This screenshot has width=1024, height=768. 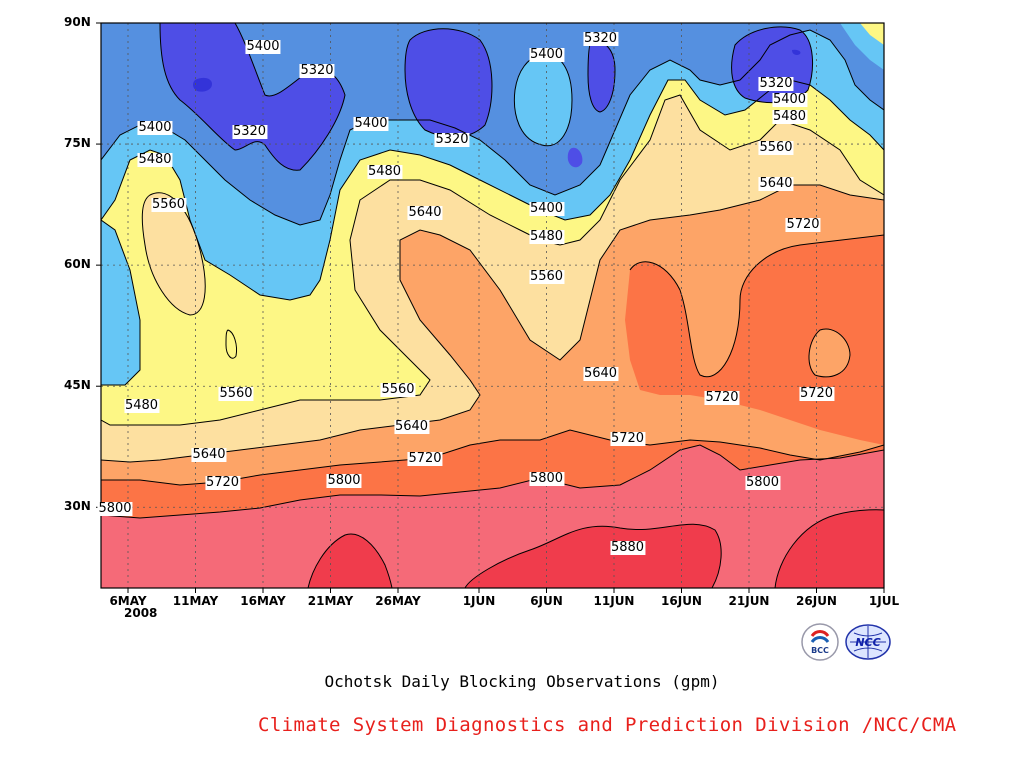 I want to click on svg-text: NCC, so click(x=867, y=642).